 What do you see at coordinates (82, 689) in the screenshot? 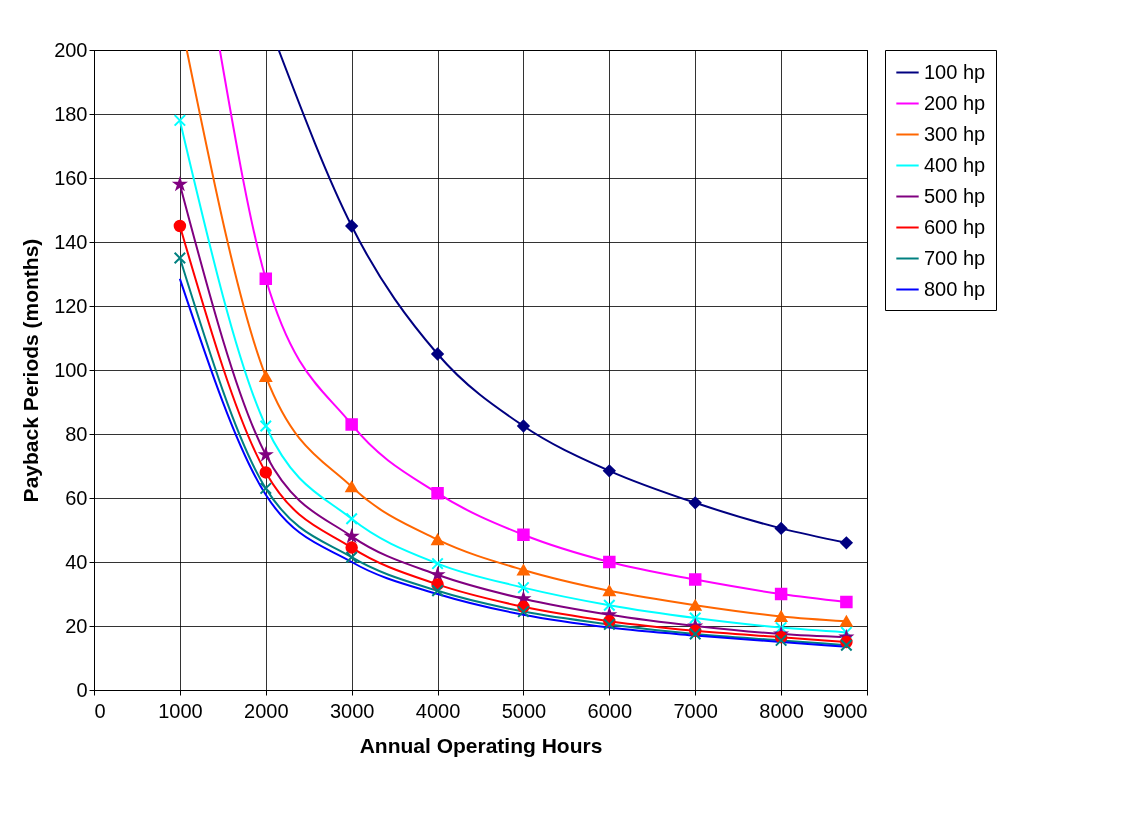
I see `y-tick-label: 0` at bounding box center [82, 689].